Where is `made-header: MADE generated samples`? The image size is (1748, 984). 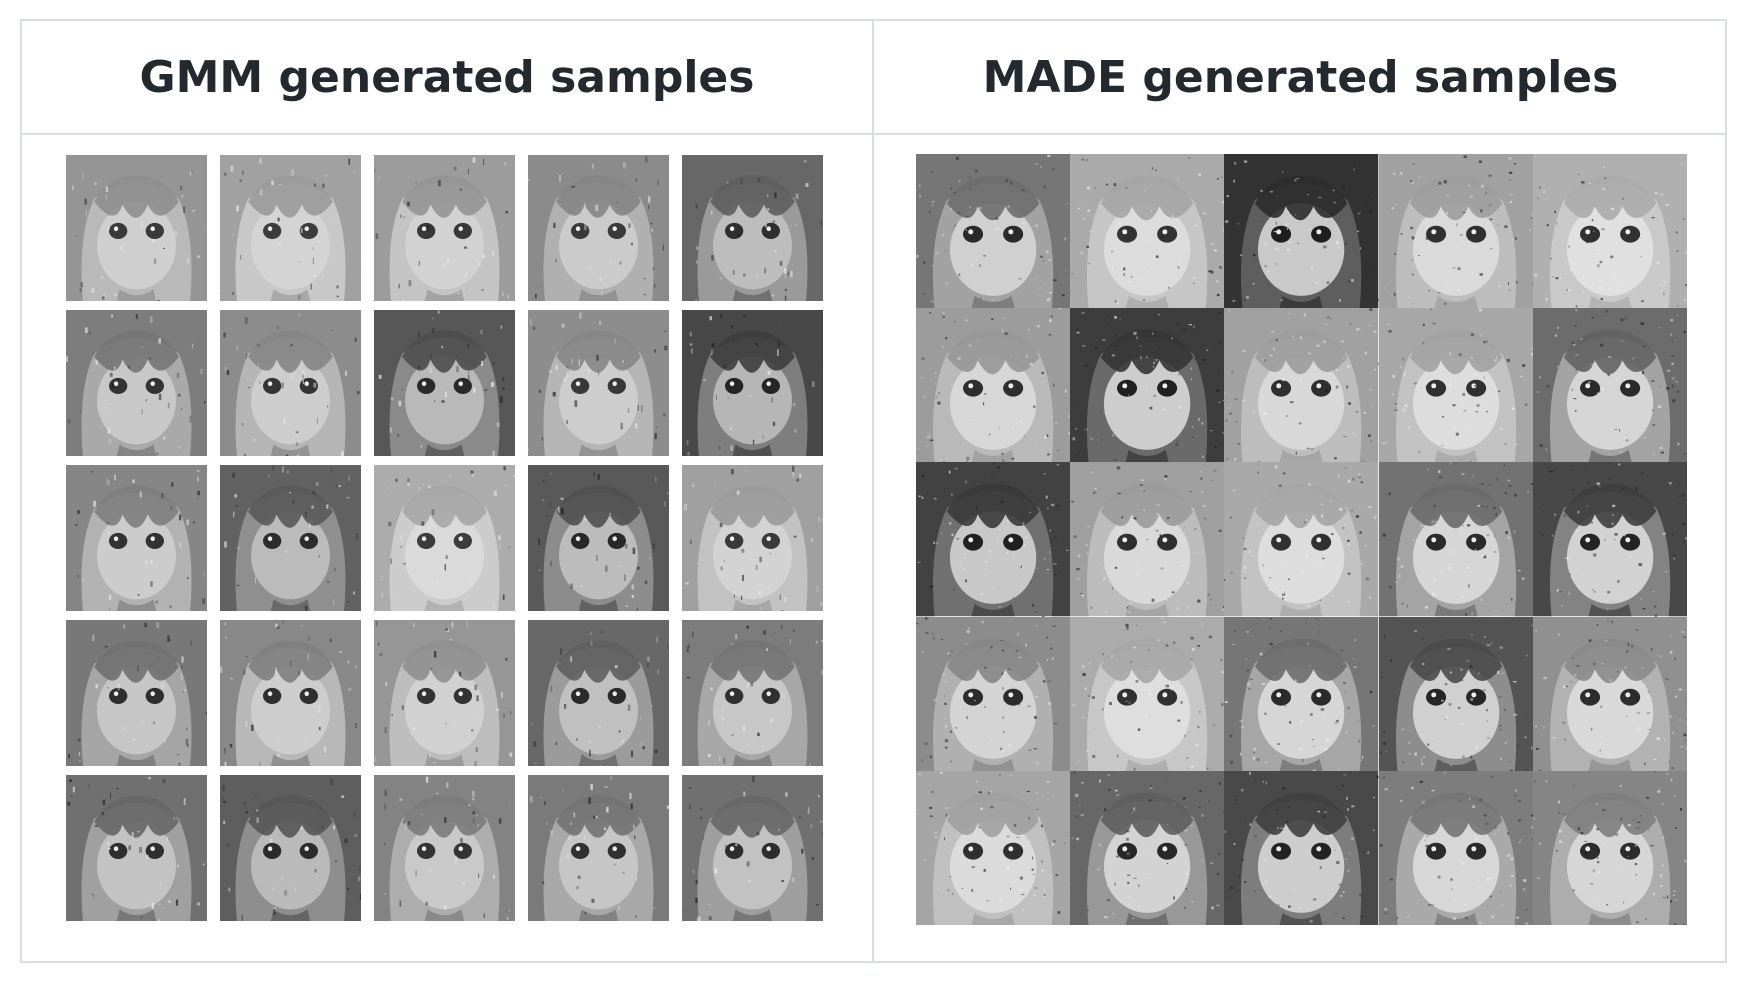
made-header: MADE generated samples is located at coordinates (1300, 78).